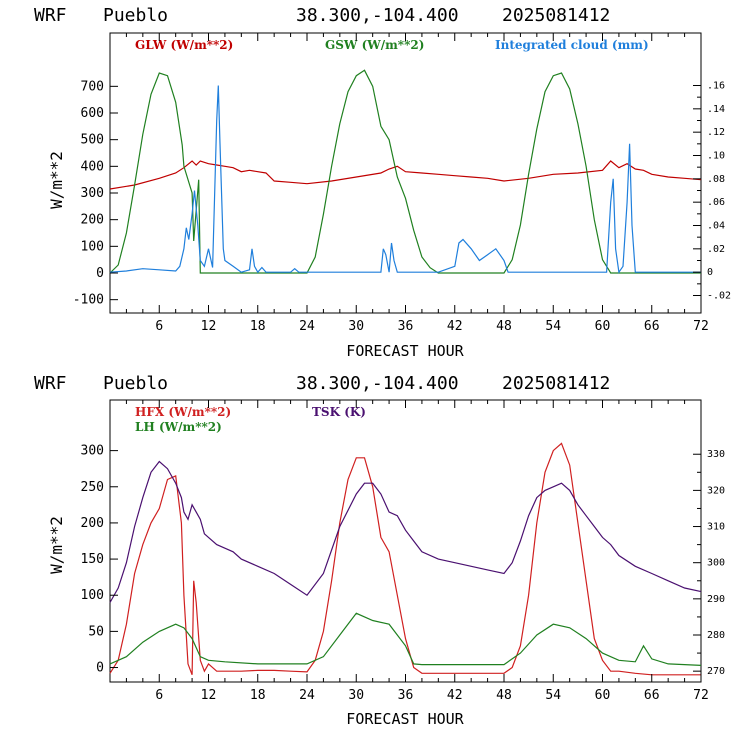 This screenshot has width=740, height=740. What do you see at coordinates (716, 202) in the screenshot?
I see `y2-tick-label: .06` at bounding box center [716, 202].